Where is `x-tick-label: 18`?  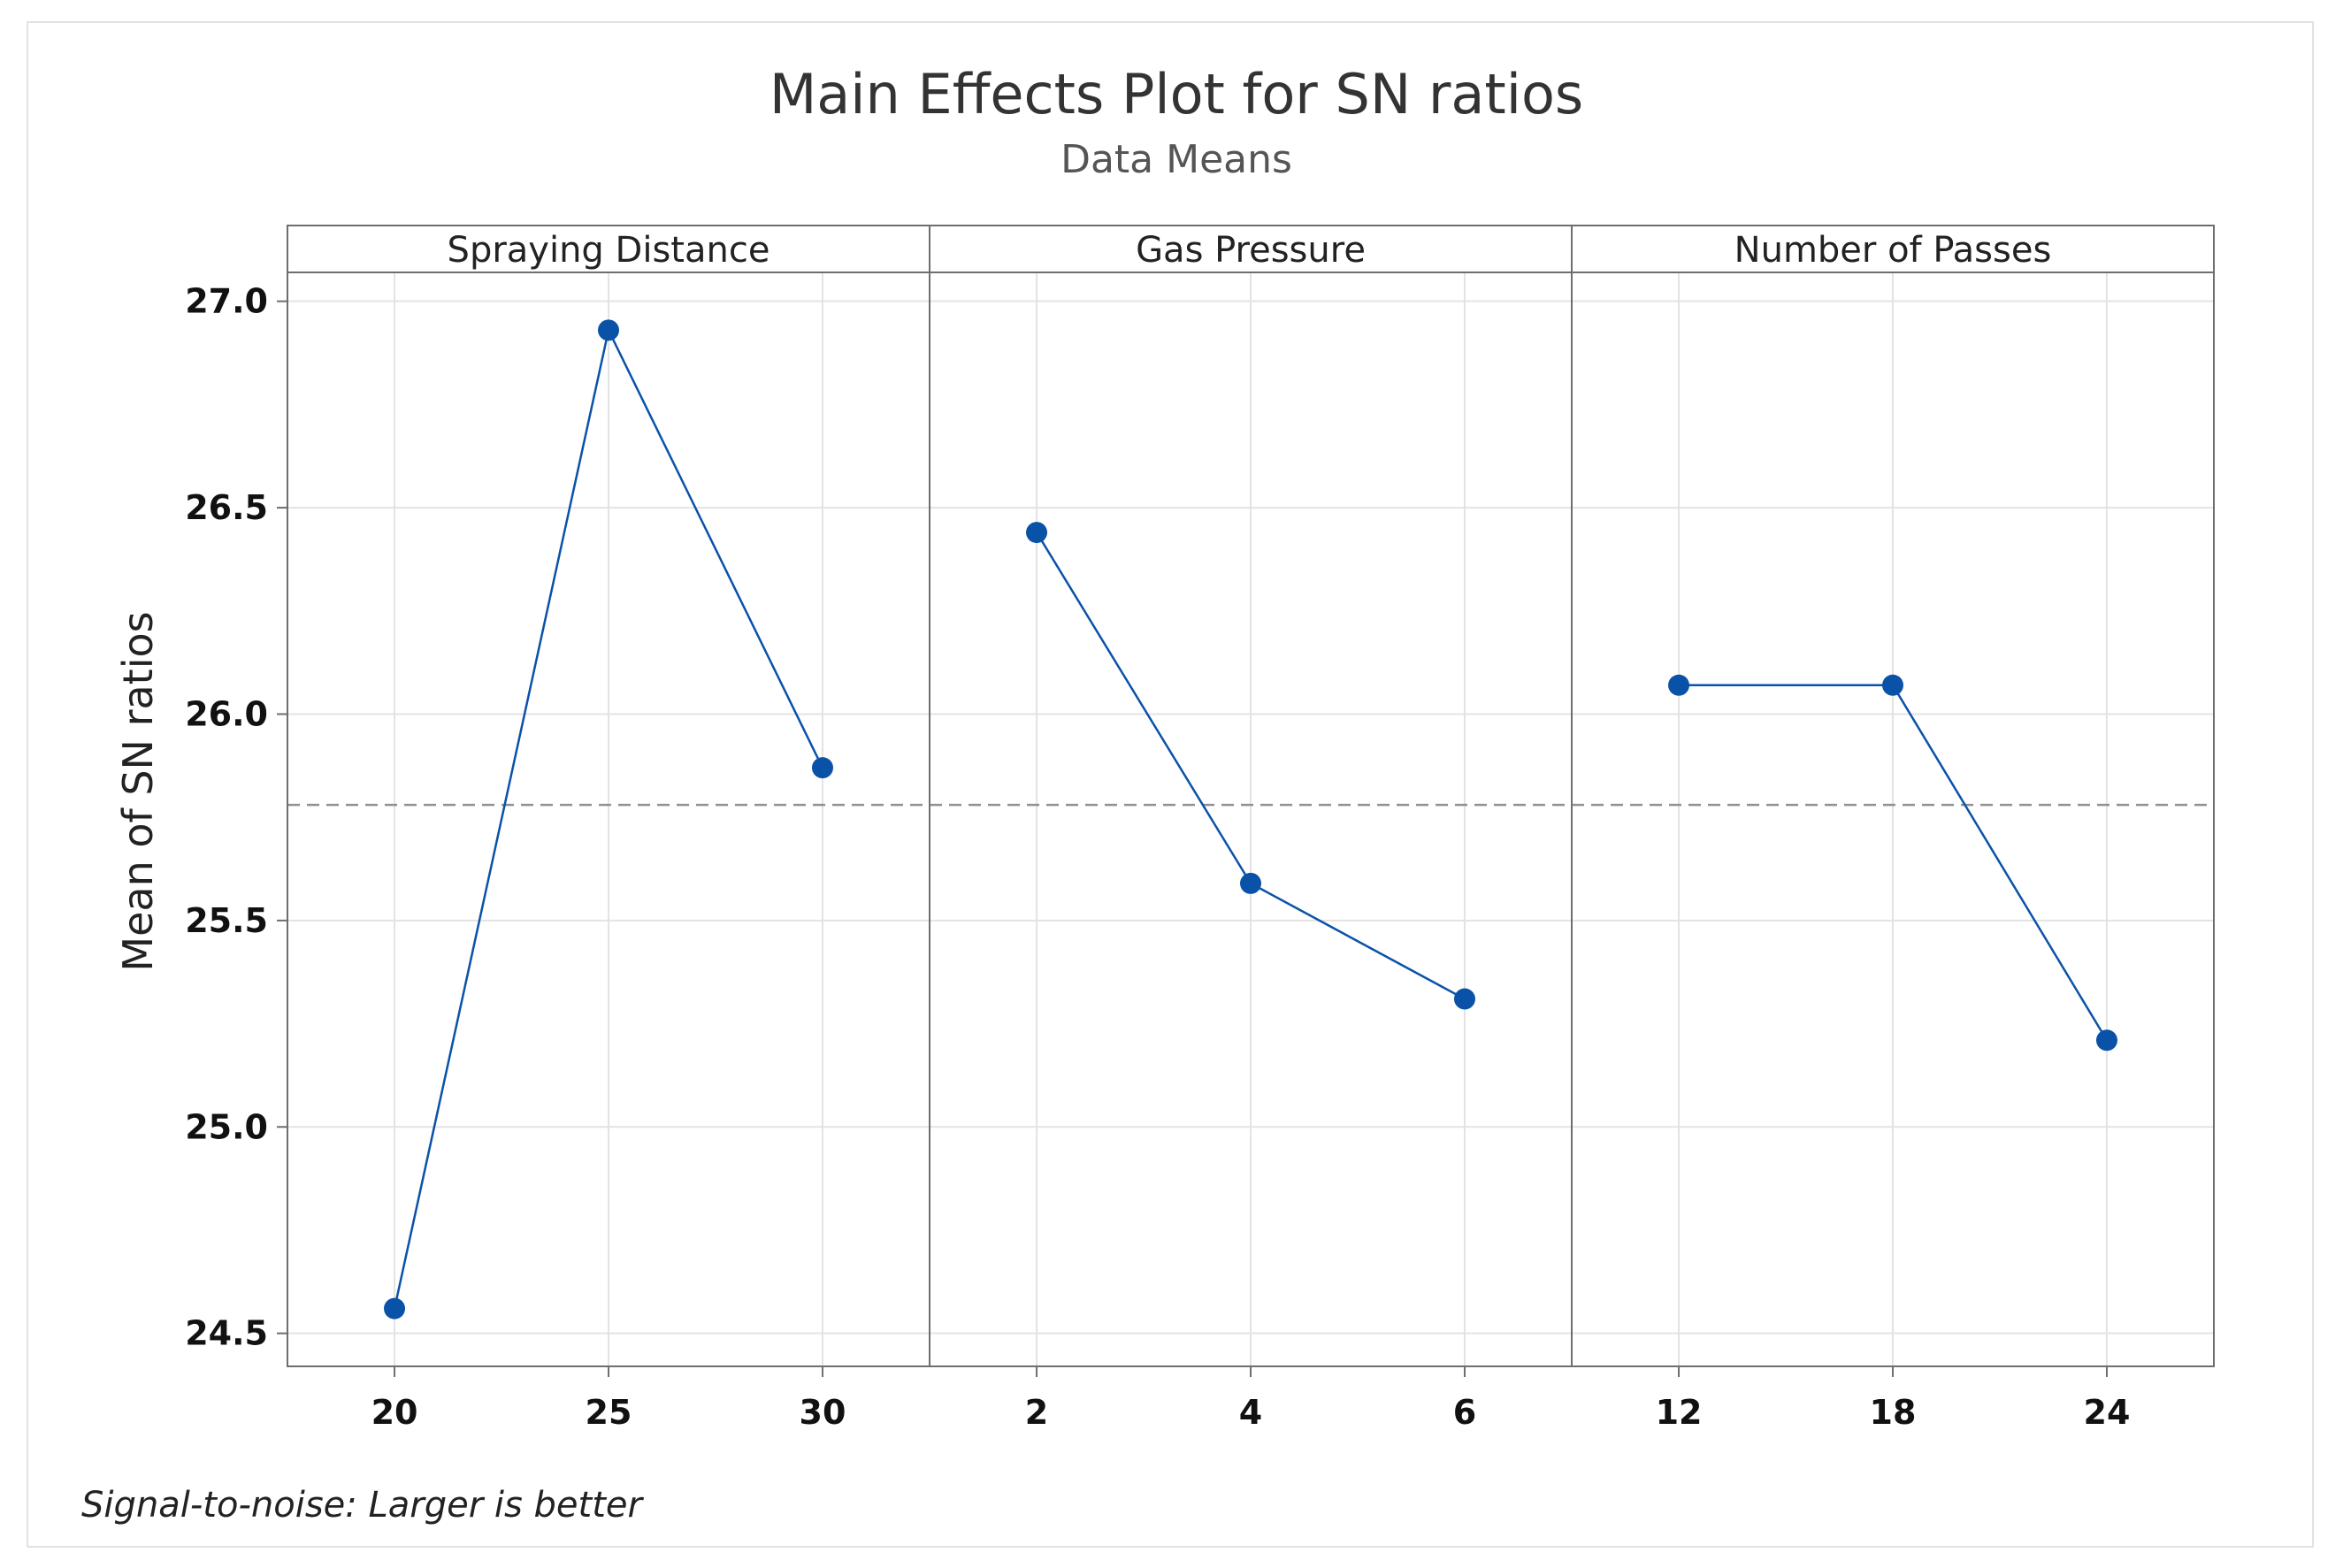
x-tick-label: 18 is located at coordinates (1894, 1412).